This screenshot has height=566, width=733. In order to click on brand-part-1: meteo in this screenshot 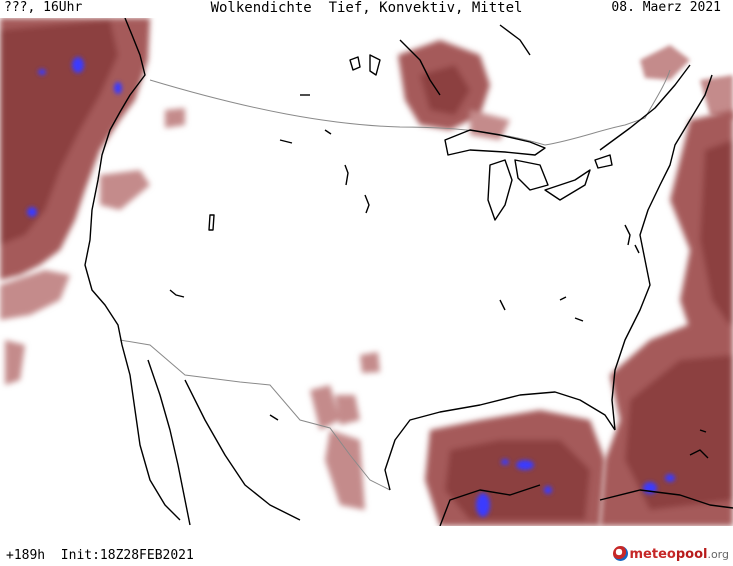, I will do `click(652, 554)`.